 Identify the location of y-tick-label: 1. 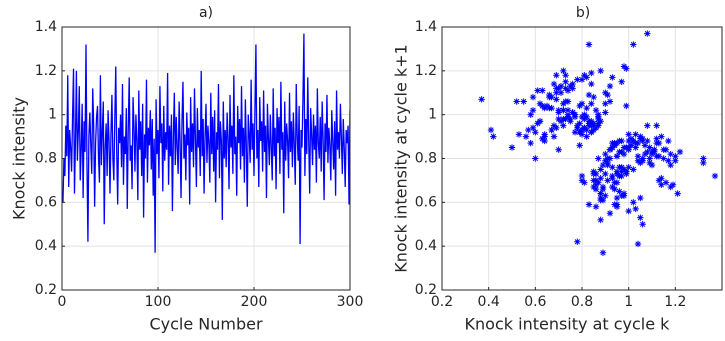
(52, 115).